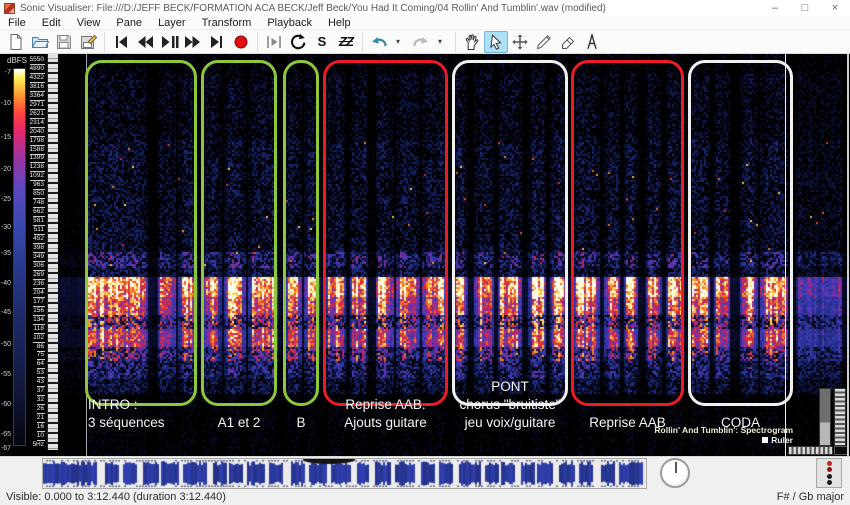  Describe the element at coordinates (5, 434) in the screenshot. I see `db-tick: -65` at that location.